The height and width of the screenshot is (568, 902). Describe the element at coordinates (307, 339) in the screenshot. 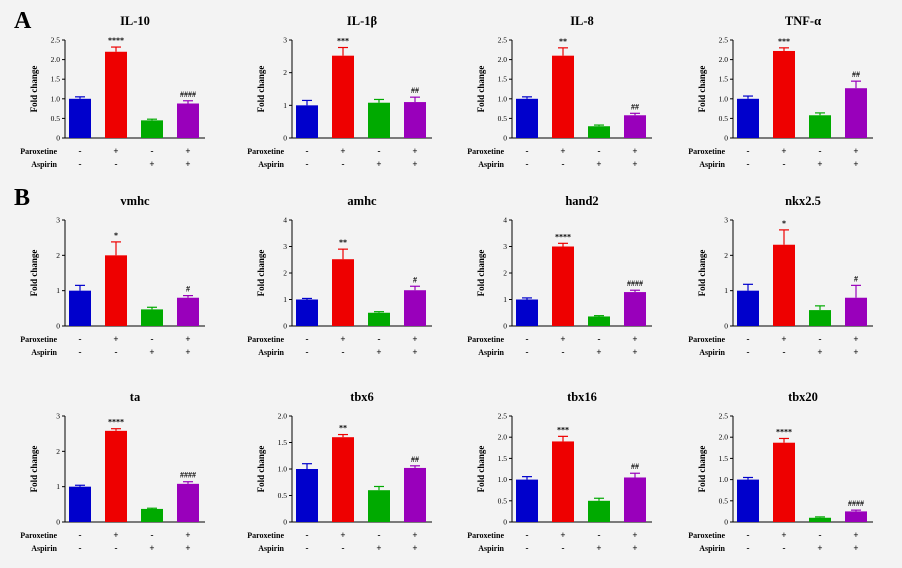

I see `chart6-paroxetine-sign-1: -` at that location.